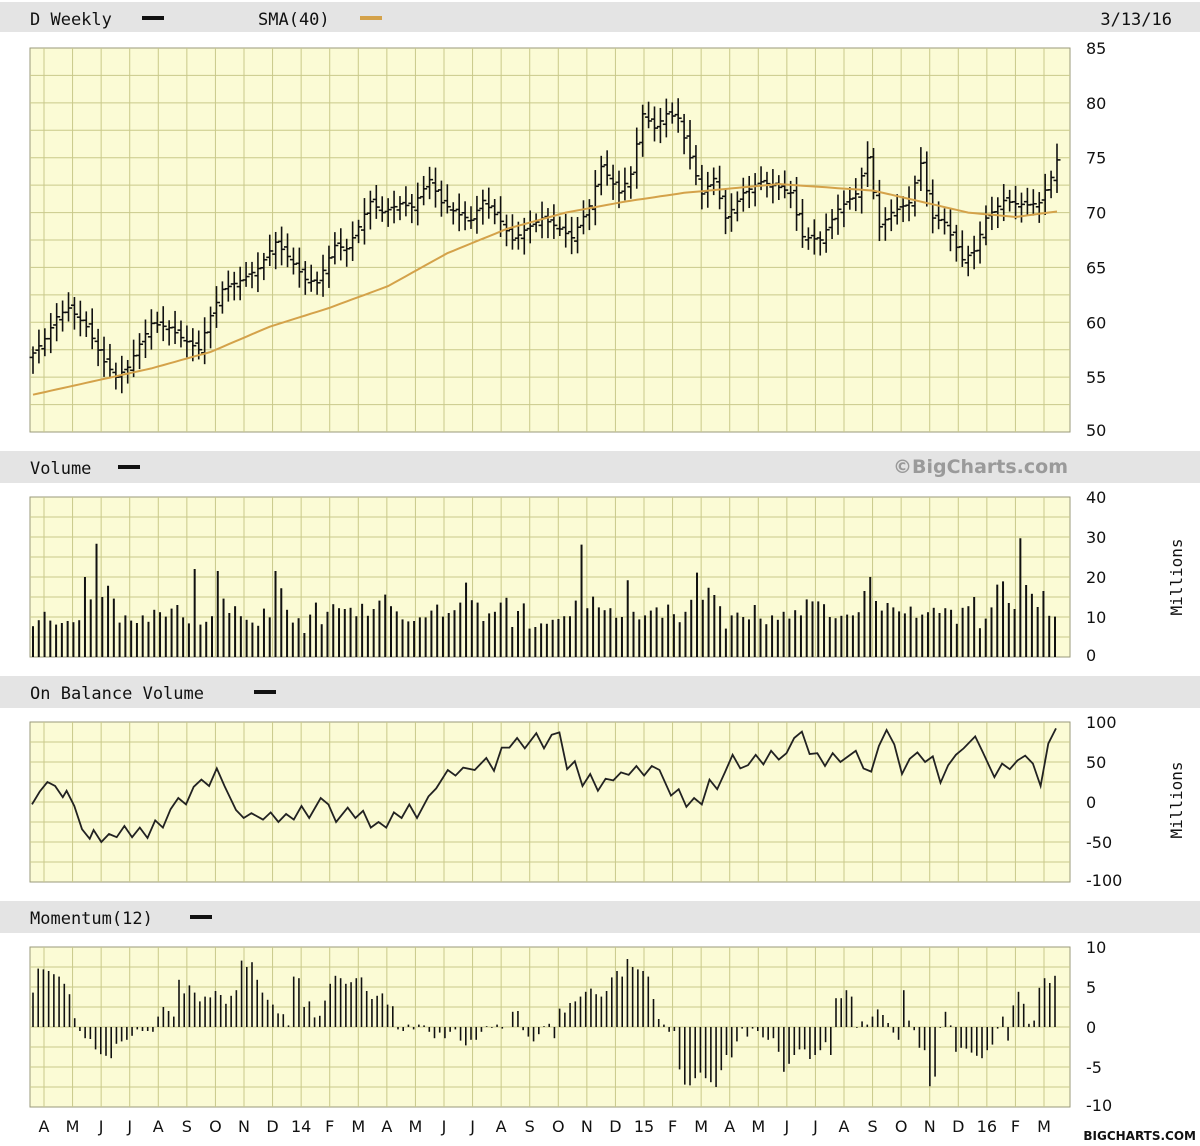 The image size is (1200, 1146). I want to click on momentum-y-axis: -10 -5 0 5 10, so click(1099, 1026).